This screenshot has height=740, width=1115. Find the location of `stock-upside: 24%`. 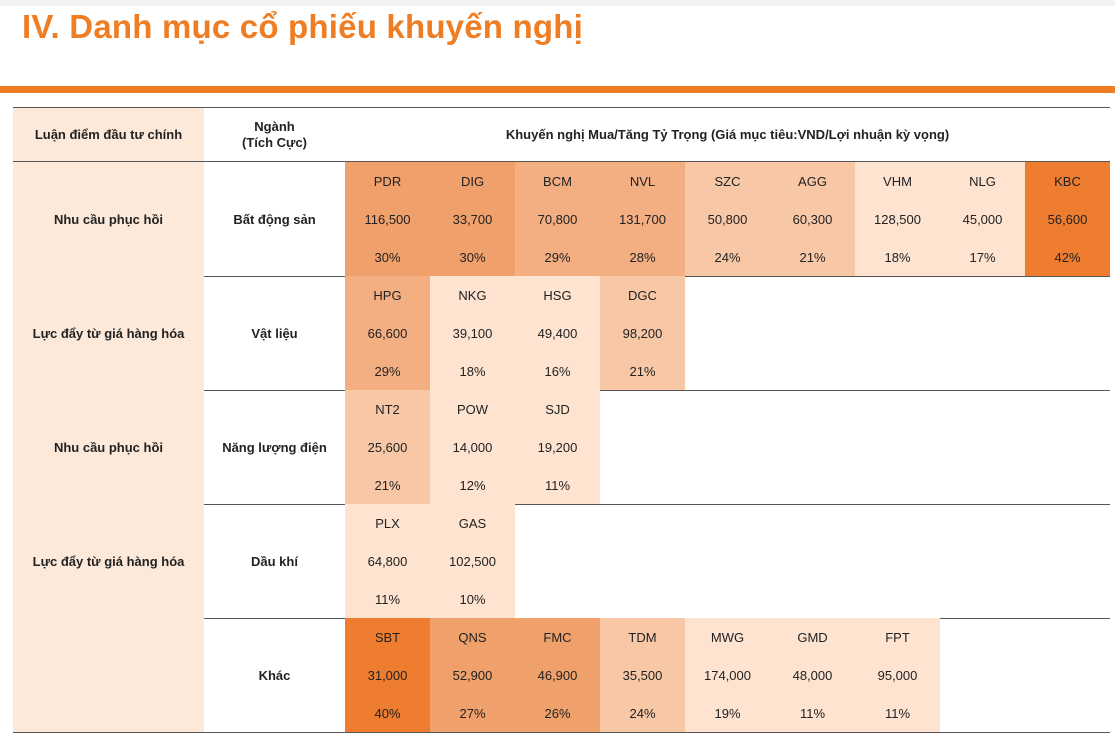

stock-upside: 24% is located at coordinates (727, 257).